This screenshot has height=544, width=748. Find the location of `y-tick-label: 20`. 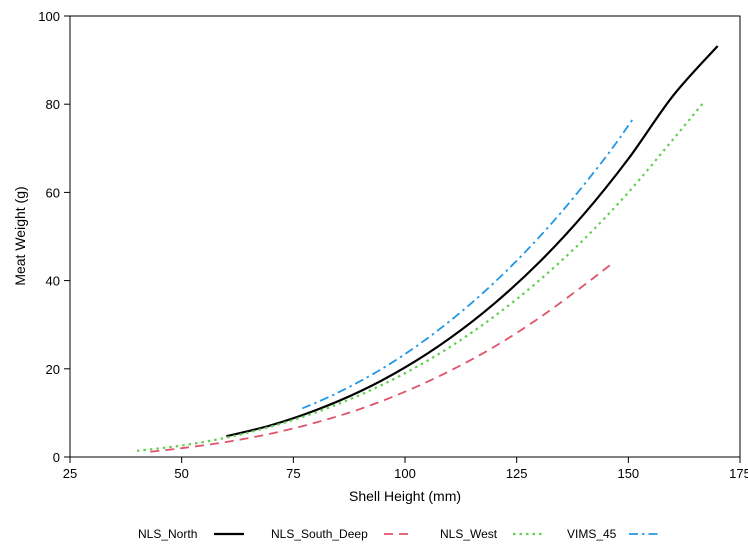

y-tick-label: 20 is located at coordinates (53, 369).